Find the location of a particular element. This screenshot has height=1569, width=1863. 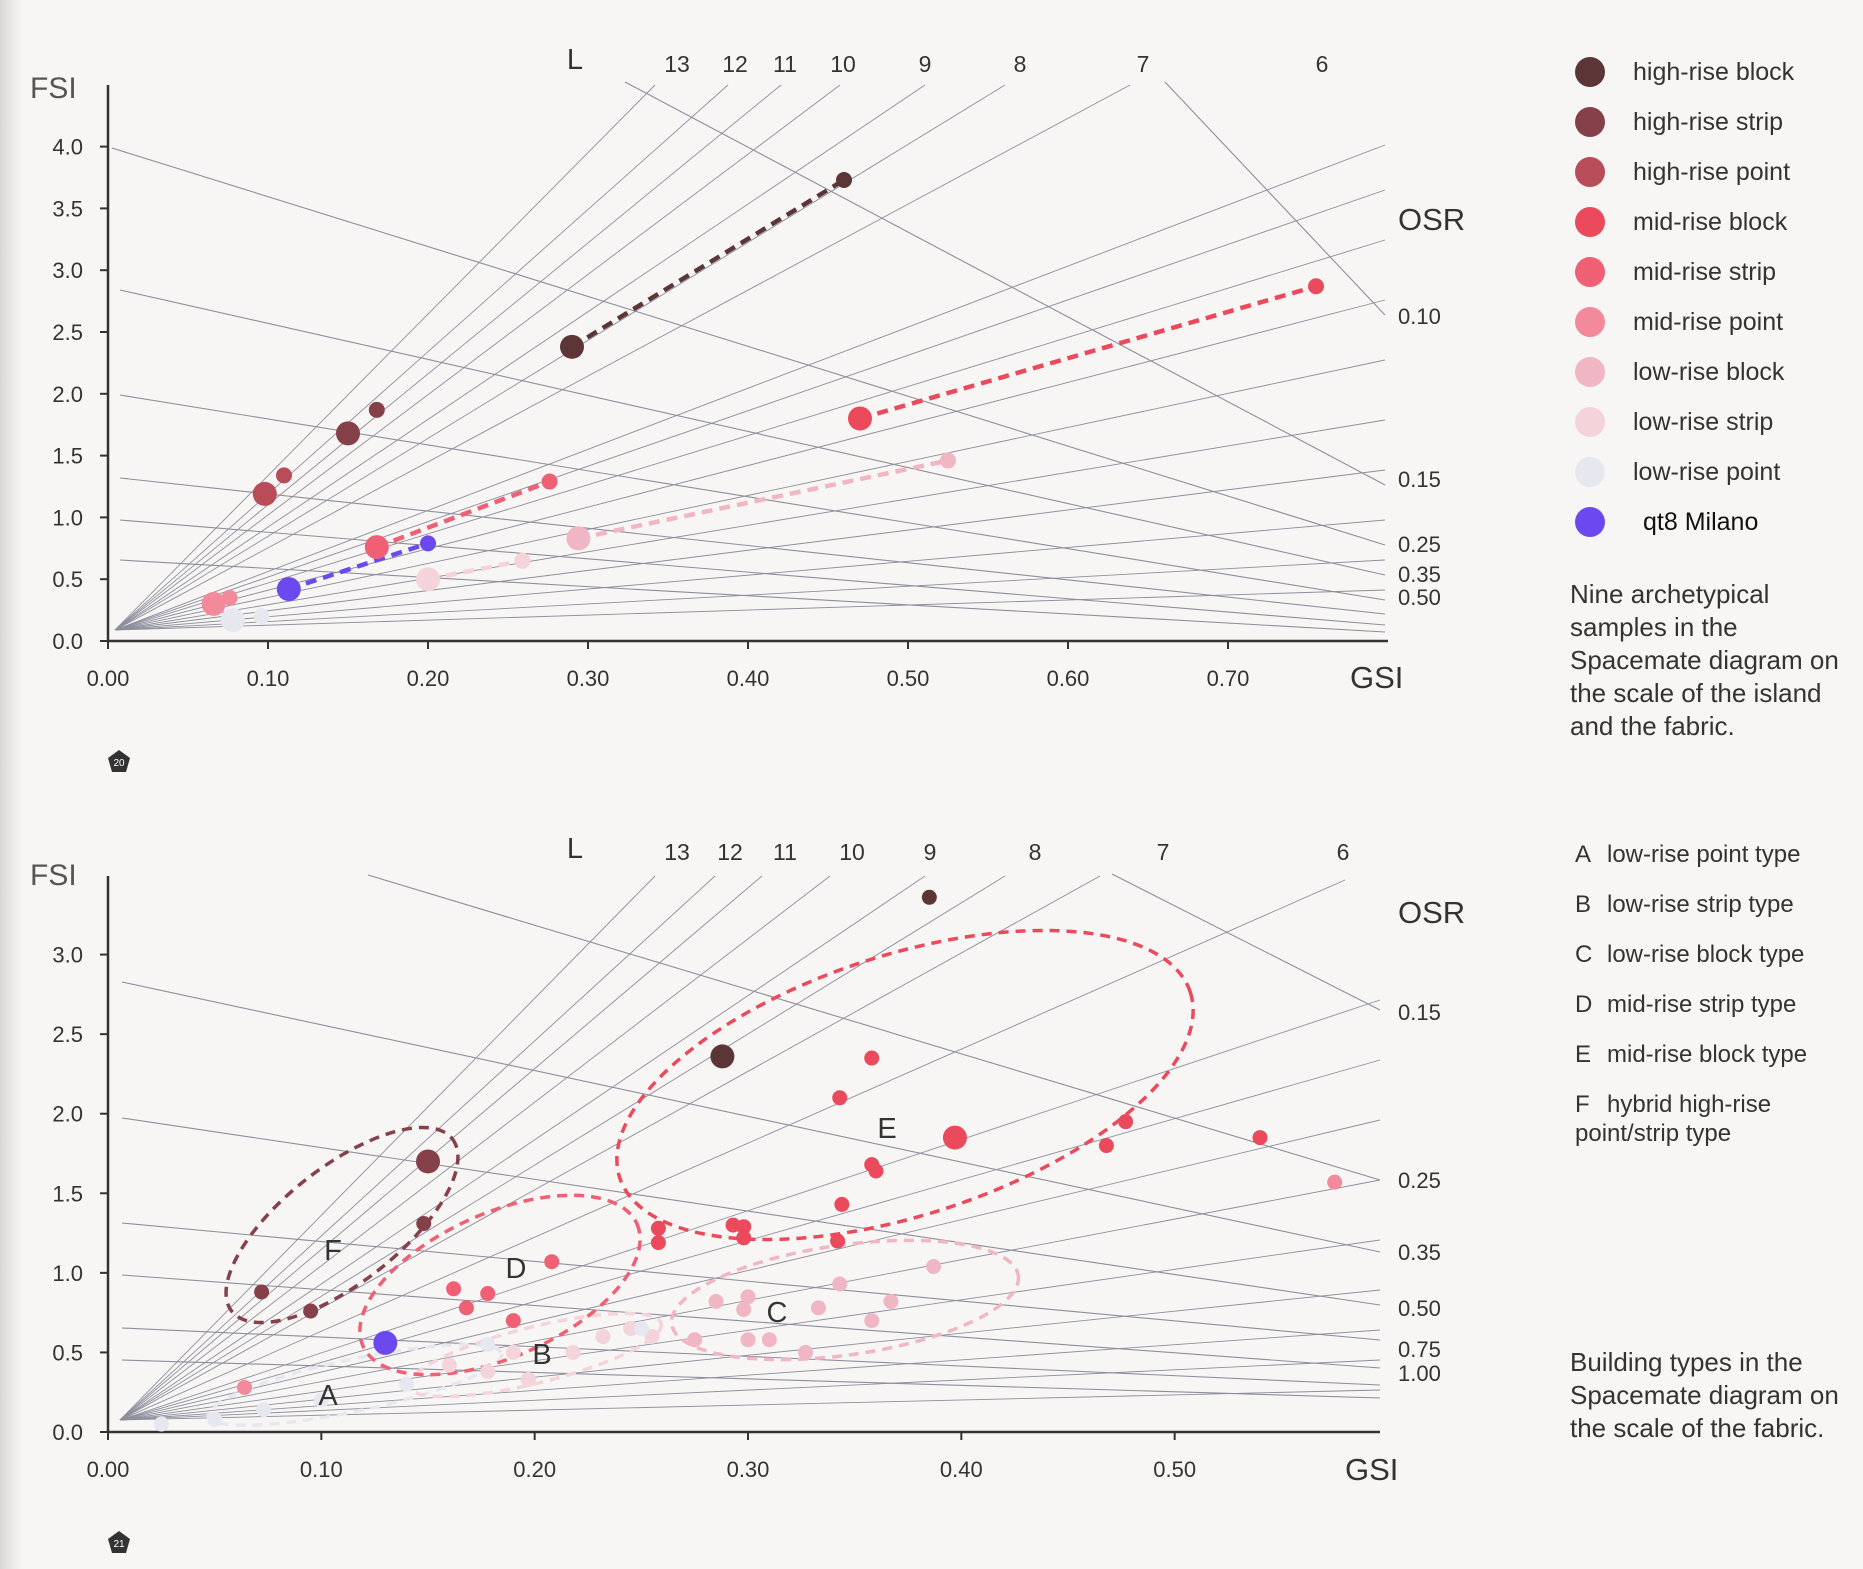

y-tick-label: 0.5 is located at coordinates (67, 579).